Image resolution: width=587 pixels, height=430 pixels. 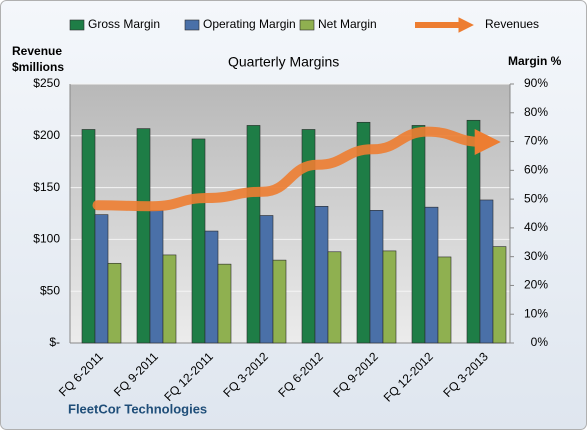 I want to click on y-tick-label: $200, so click(x=46, y=135).